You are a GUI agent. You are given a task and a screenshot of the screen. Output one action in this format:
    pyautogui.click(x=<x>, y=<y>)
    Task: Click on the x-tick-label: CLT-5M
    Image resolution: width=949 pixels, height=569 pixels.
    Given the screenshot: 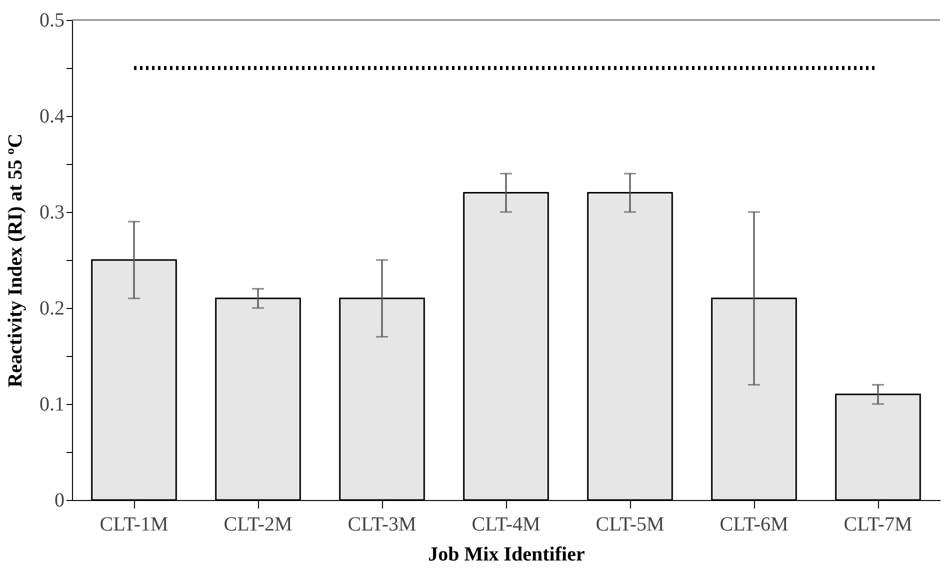 What is the action you would take?
    pyautogui.click(x=630, y=525)
    